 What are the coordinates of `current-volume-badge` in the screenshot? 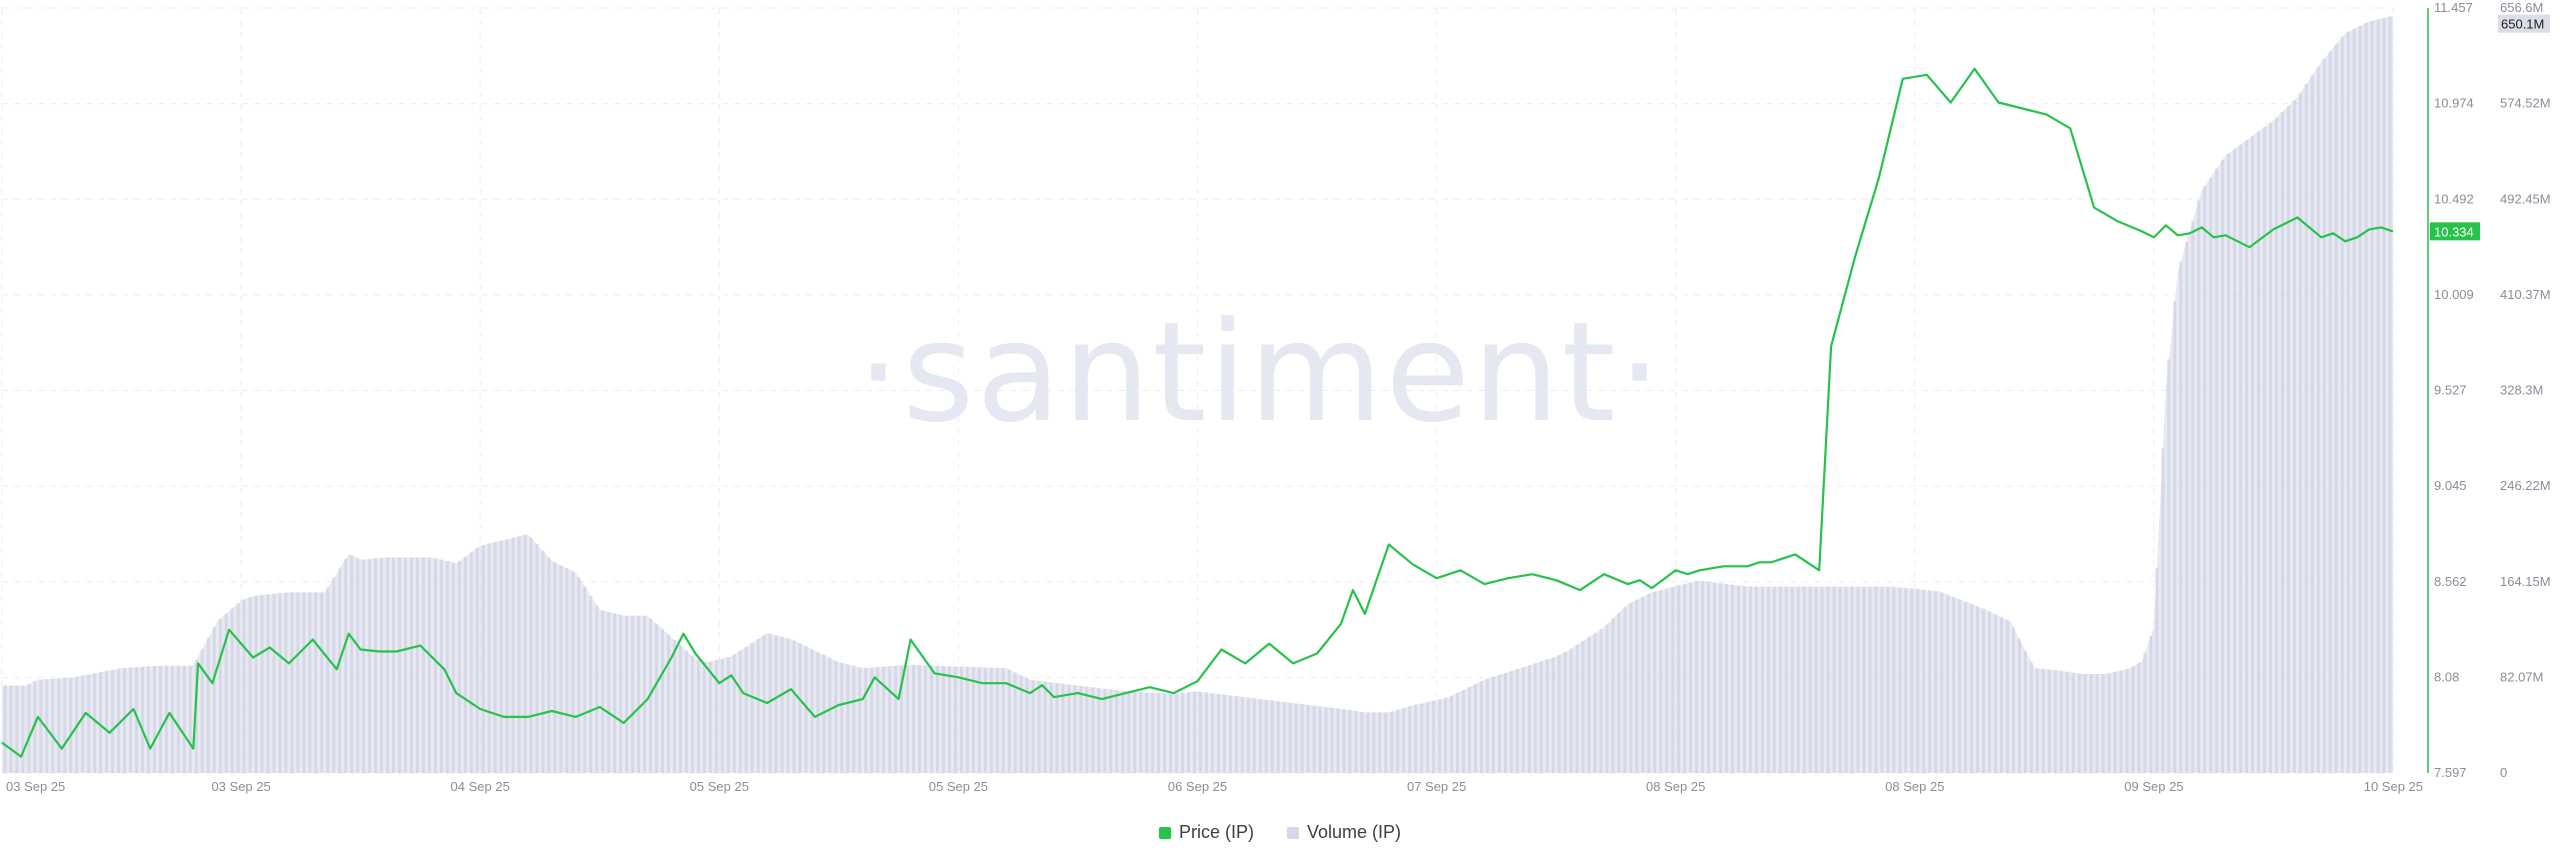 It's located at (2524, 23).